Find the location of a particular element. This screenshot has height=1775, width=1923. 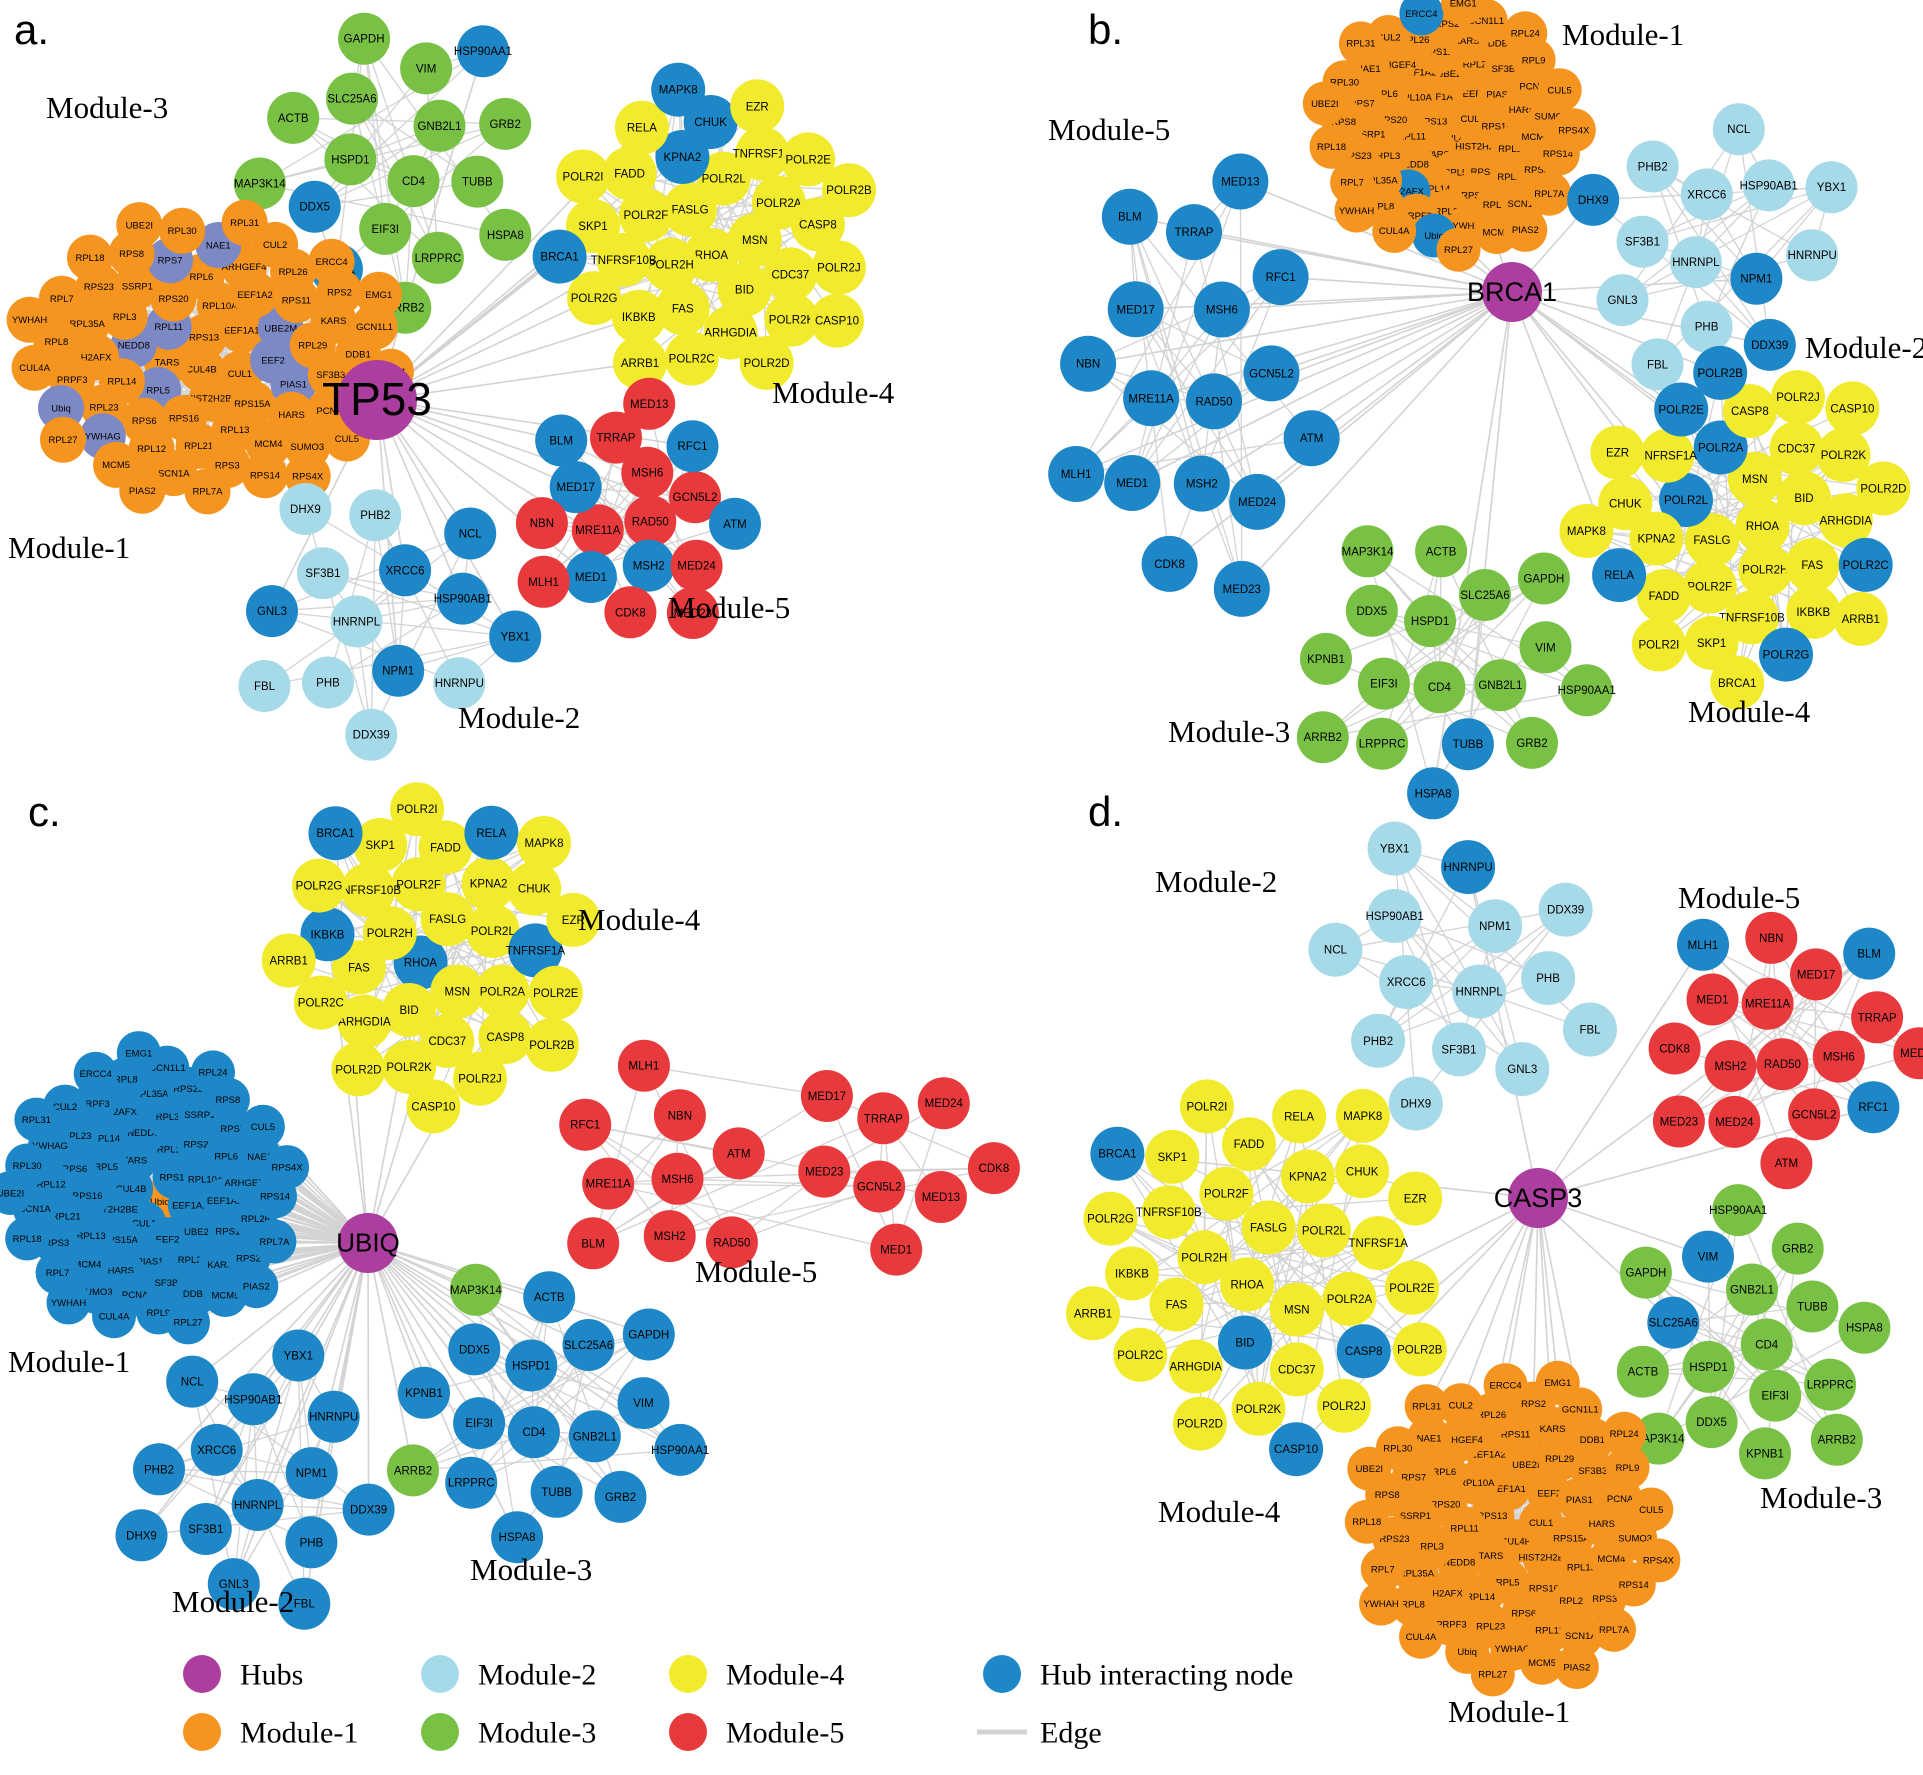

node-EZR is located at coordinates (573, 919).